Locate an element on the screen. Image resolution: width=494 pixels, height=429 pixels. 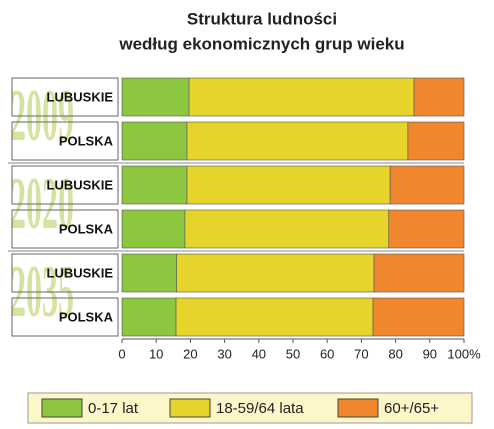
x-tick-label: 20 is located at coordinates (190, 353).